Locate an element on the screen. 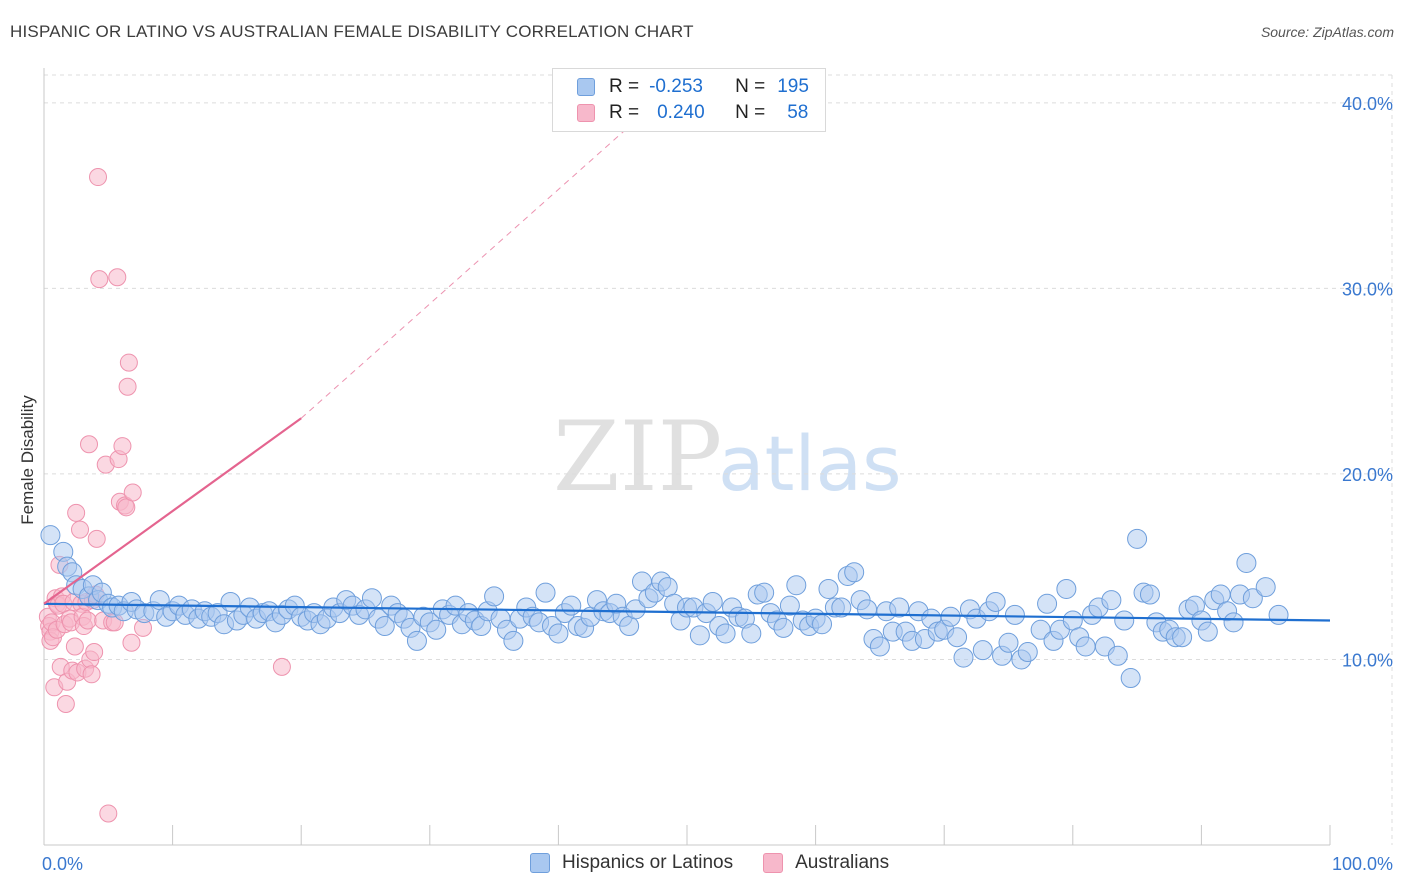 Image resolution: width=1406 pixels, height=892 pixels. y-axis-label: Female Disability is located at coordinates (27, 460).